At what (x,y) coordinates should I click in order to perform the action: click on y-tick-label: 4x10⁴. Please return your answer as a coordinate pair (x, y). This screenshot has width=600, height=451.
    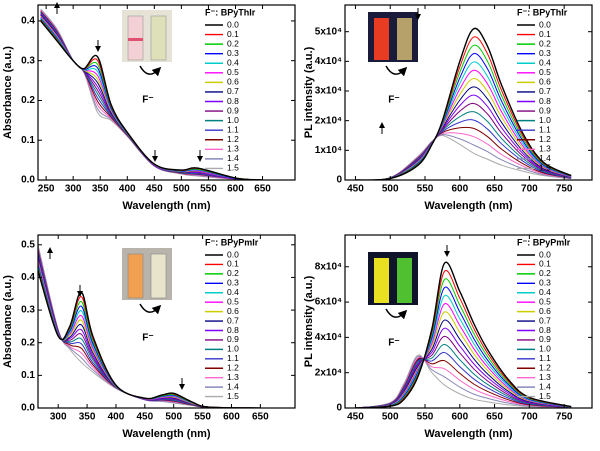
    Looking at the image, I should click on (328, 337).